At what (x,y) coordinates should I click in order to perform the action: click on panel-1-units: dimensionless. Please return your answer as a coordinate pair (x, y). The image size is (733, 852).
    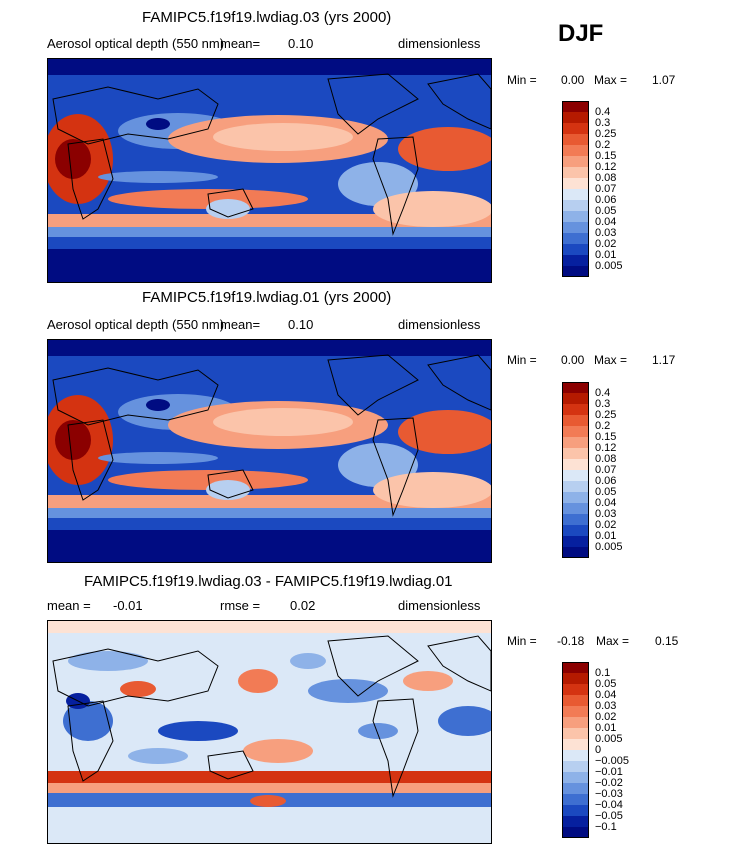
    Looking at the image, I should click on (439, 43).